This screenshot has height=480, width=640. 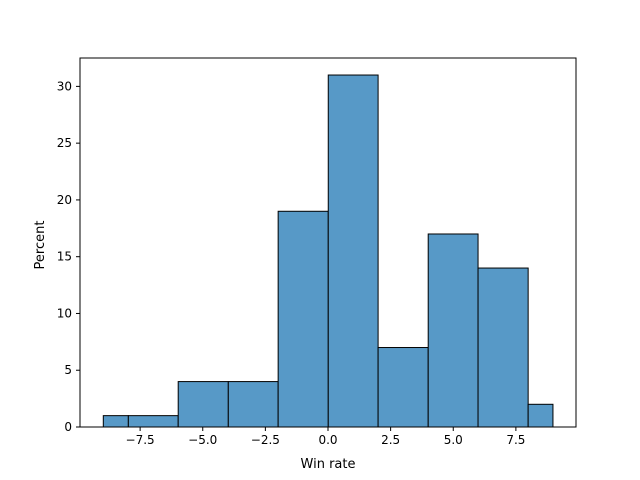 What do you see at coordinates (328, 464) in the screenshot?
I see `x-axis-label: Win rate` at bounding box center [328, 464].